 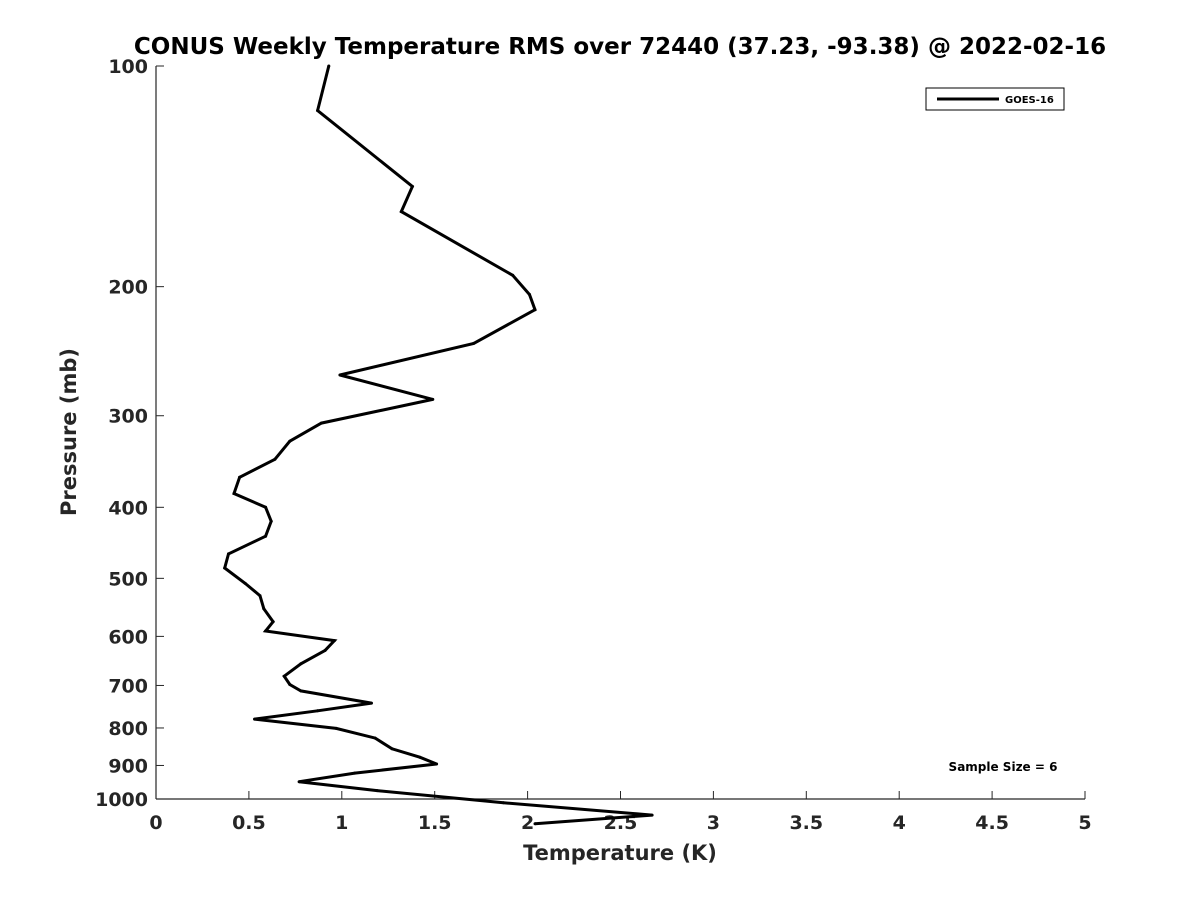 What do you see at coordinates (128, 686) in the screenshot?
I see `y-tick-label: 700` at bounding box center [128, 686].